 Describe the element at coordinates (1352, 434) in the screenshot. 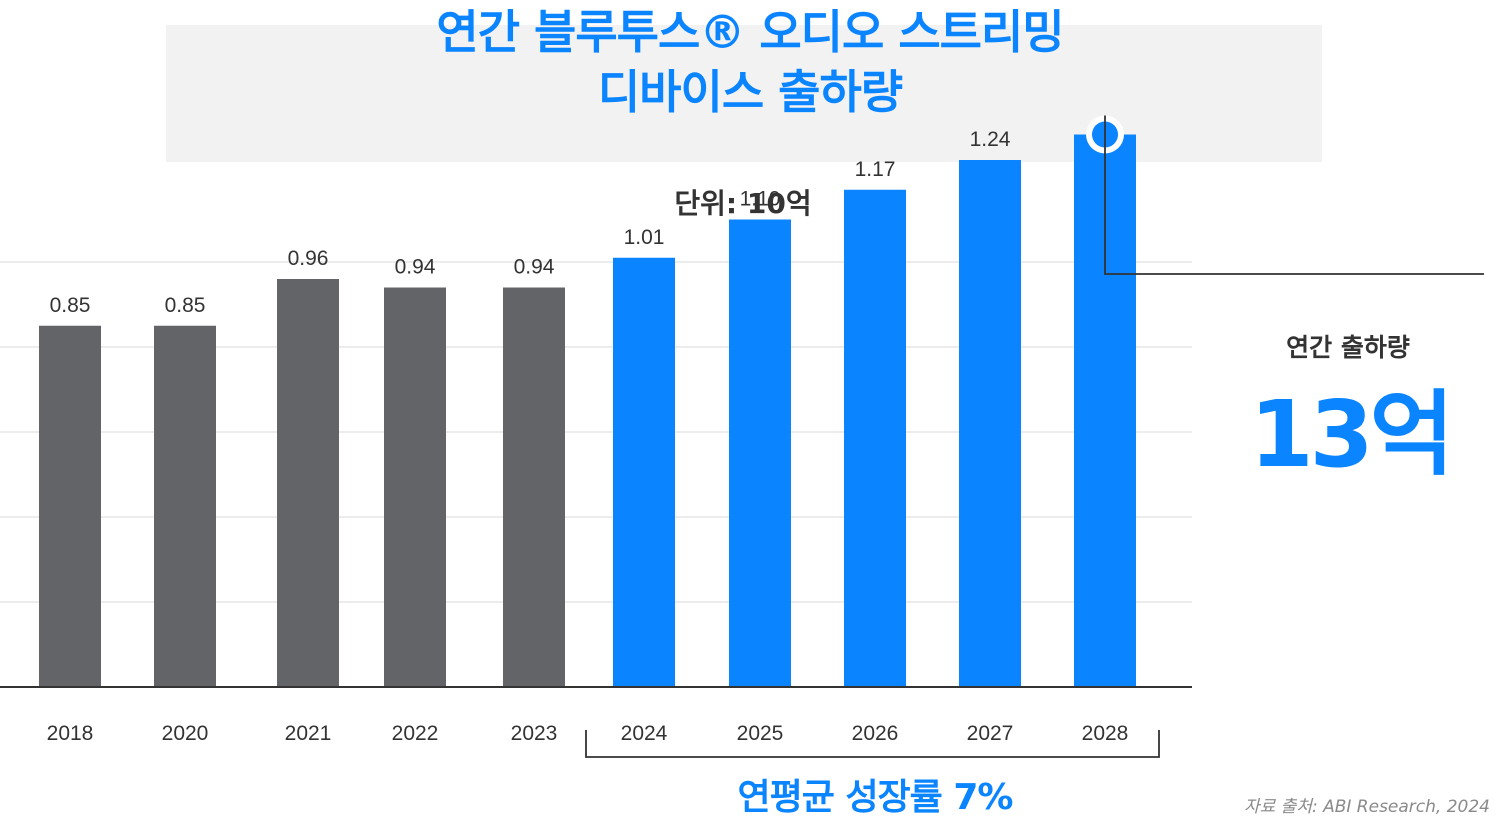

I see `callout-value: 13억` at that location.